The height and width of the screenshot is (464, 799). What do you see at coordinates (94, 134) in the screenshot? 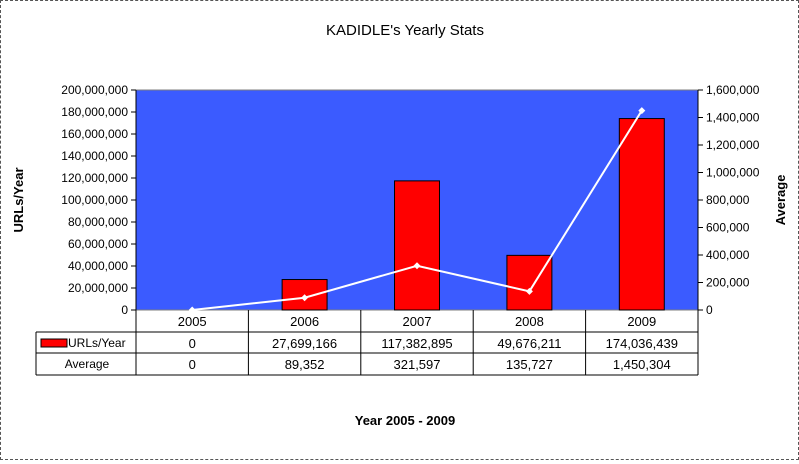
I see `y-tick-label: 160,000,000` at bounding box center [94, 134].